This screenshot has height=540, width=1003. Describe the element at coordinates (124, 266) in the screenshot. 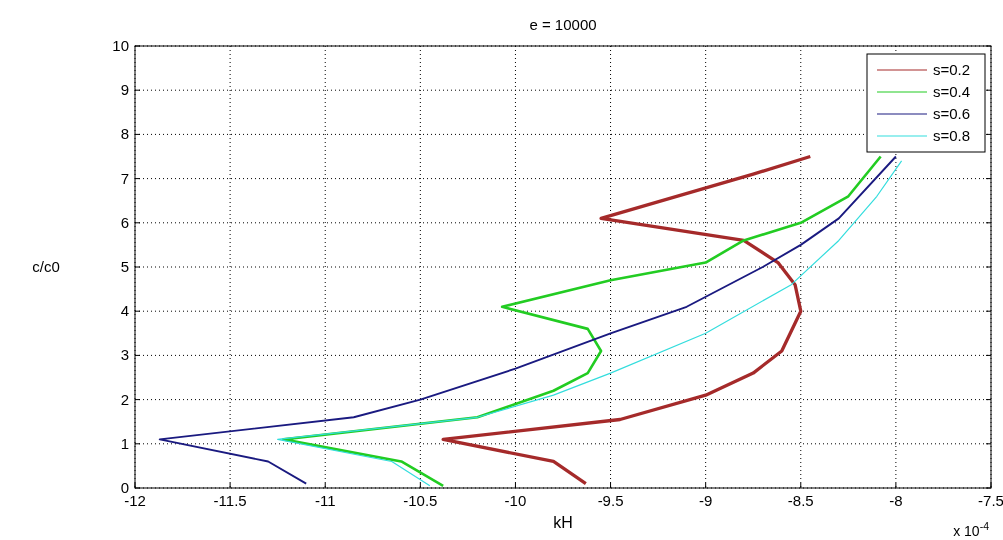

I see `y-tick-label: 5` at that location.